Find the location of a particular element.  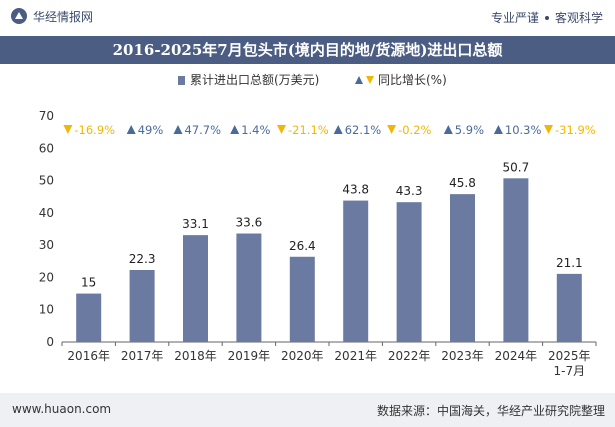

growth-label: 62.1% is located at coordinates (363, 130).